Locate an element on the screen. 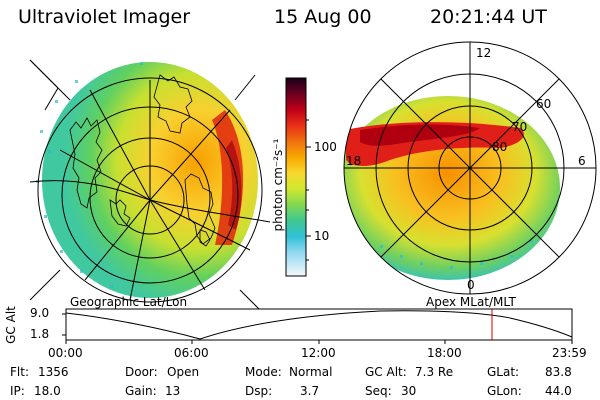 This screenshot has height=400, width=600. mlat-label-70: 70 is located at coordinates (520, 127).